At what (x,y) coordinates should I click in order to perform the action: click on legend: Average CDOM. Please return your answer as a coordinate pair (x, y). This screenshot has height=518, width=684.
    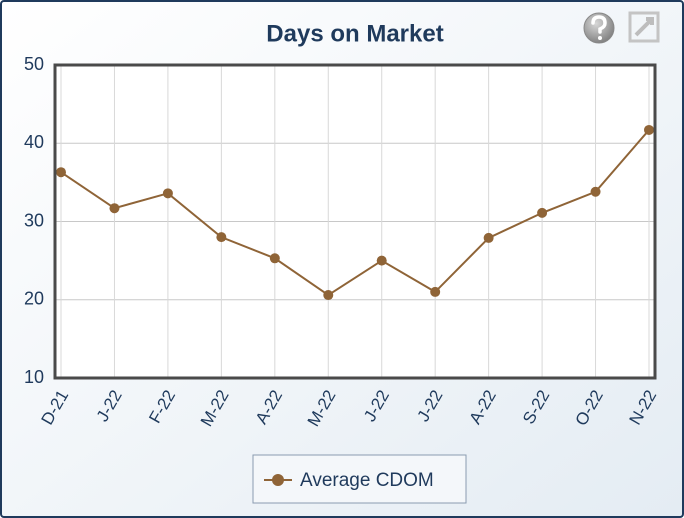
    Looking at the image, I should click on (359, 479).